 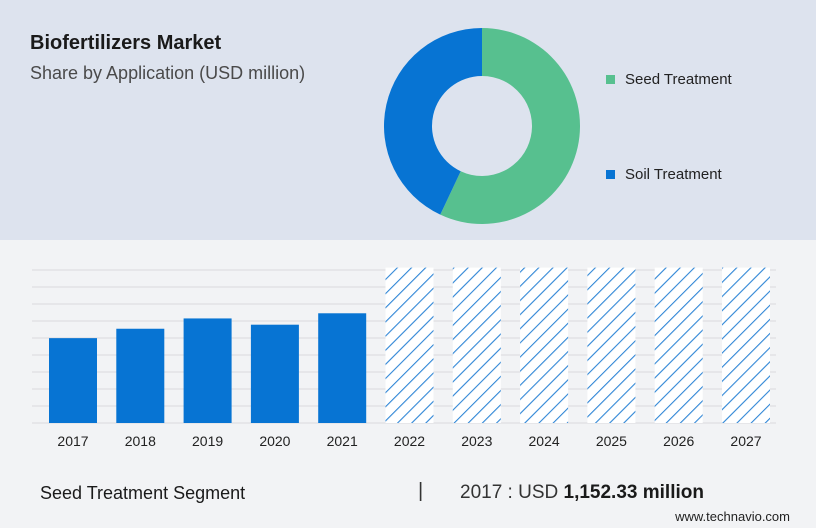 I want to click on source-link: www.technavio.com, so click(x=732, y=516).